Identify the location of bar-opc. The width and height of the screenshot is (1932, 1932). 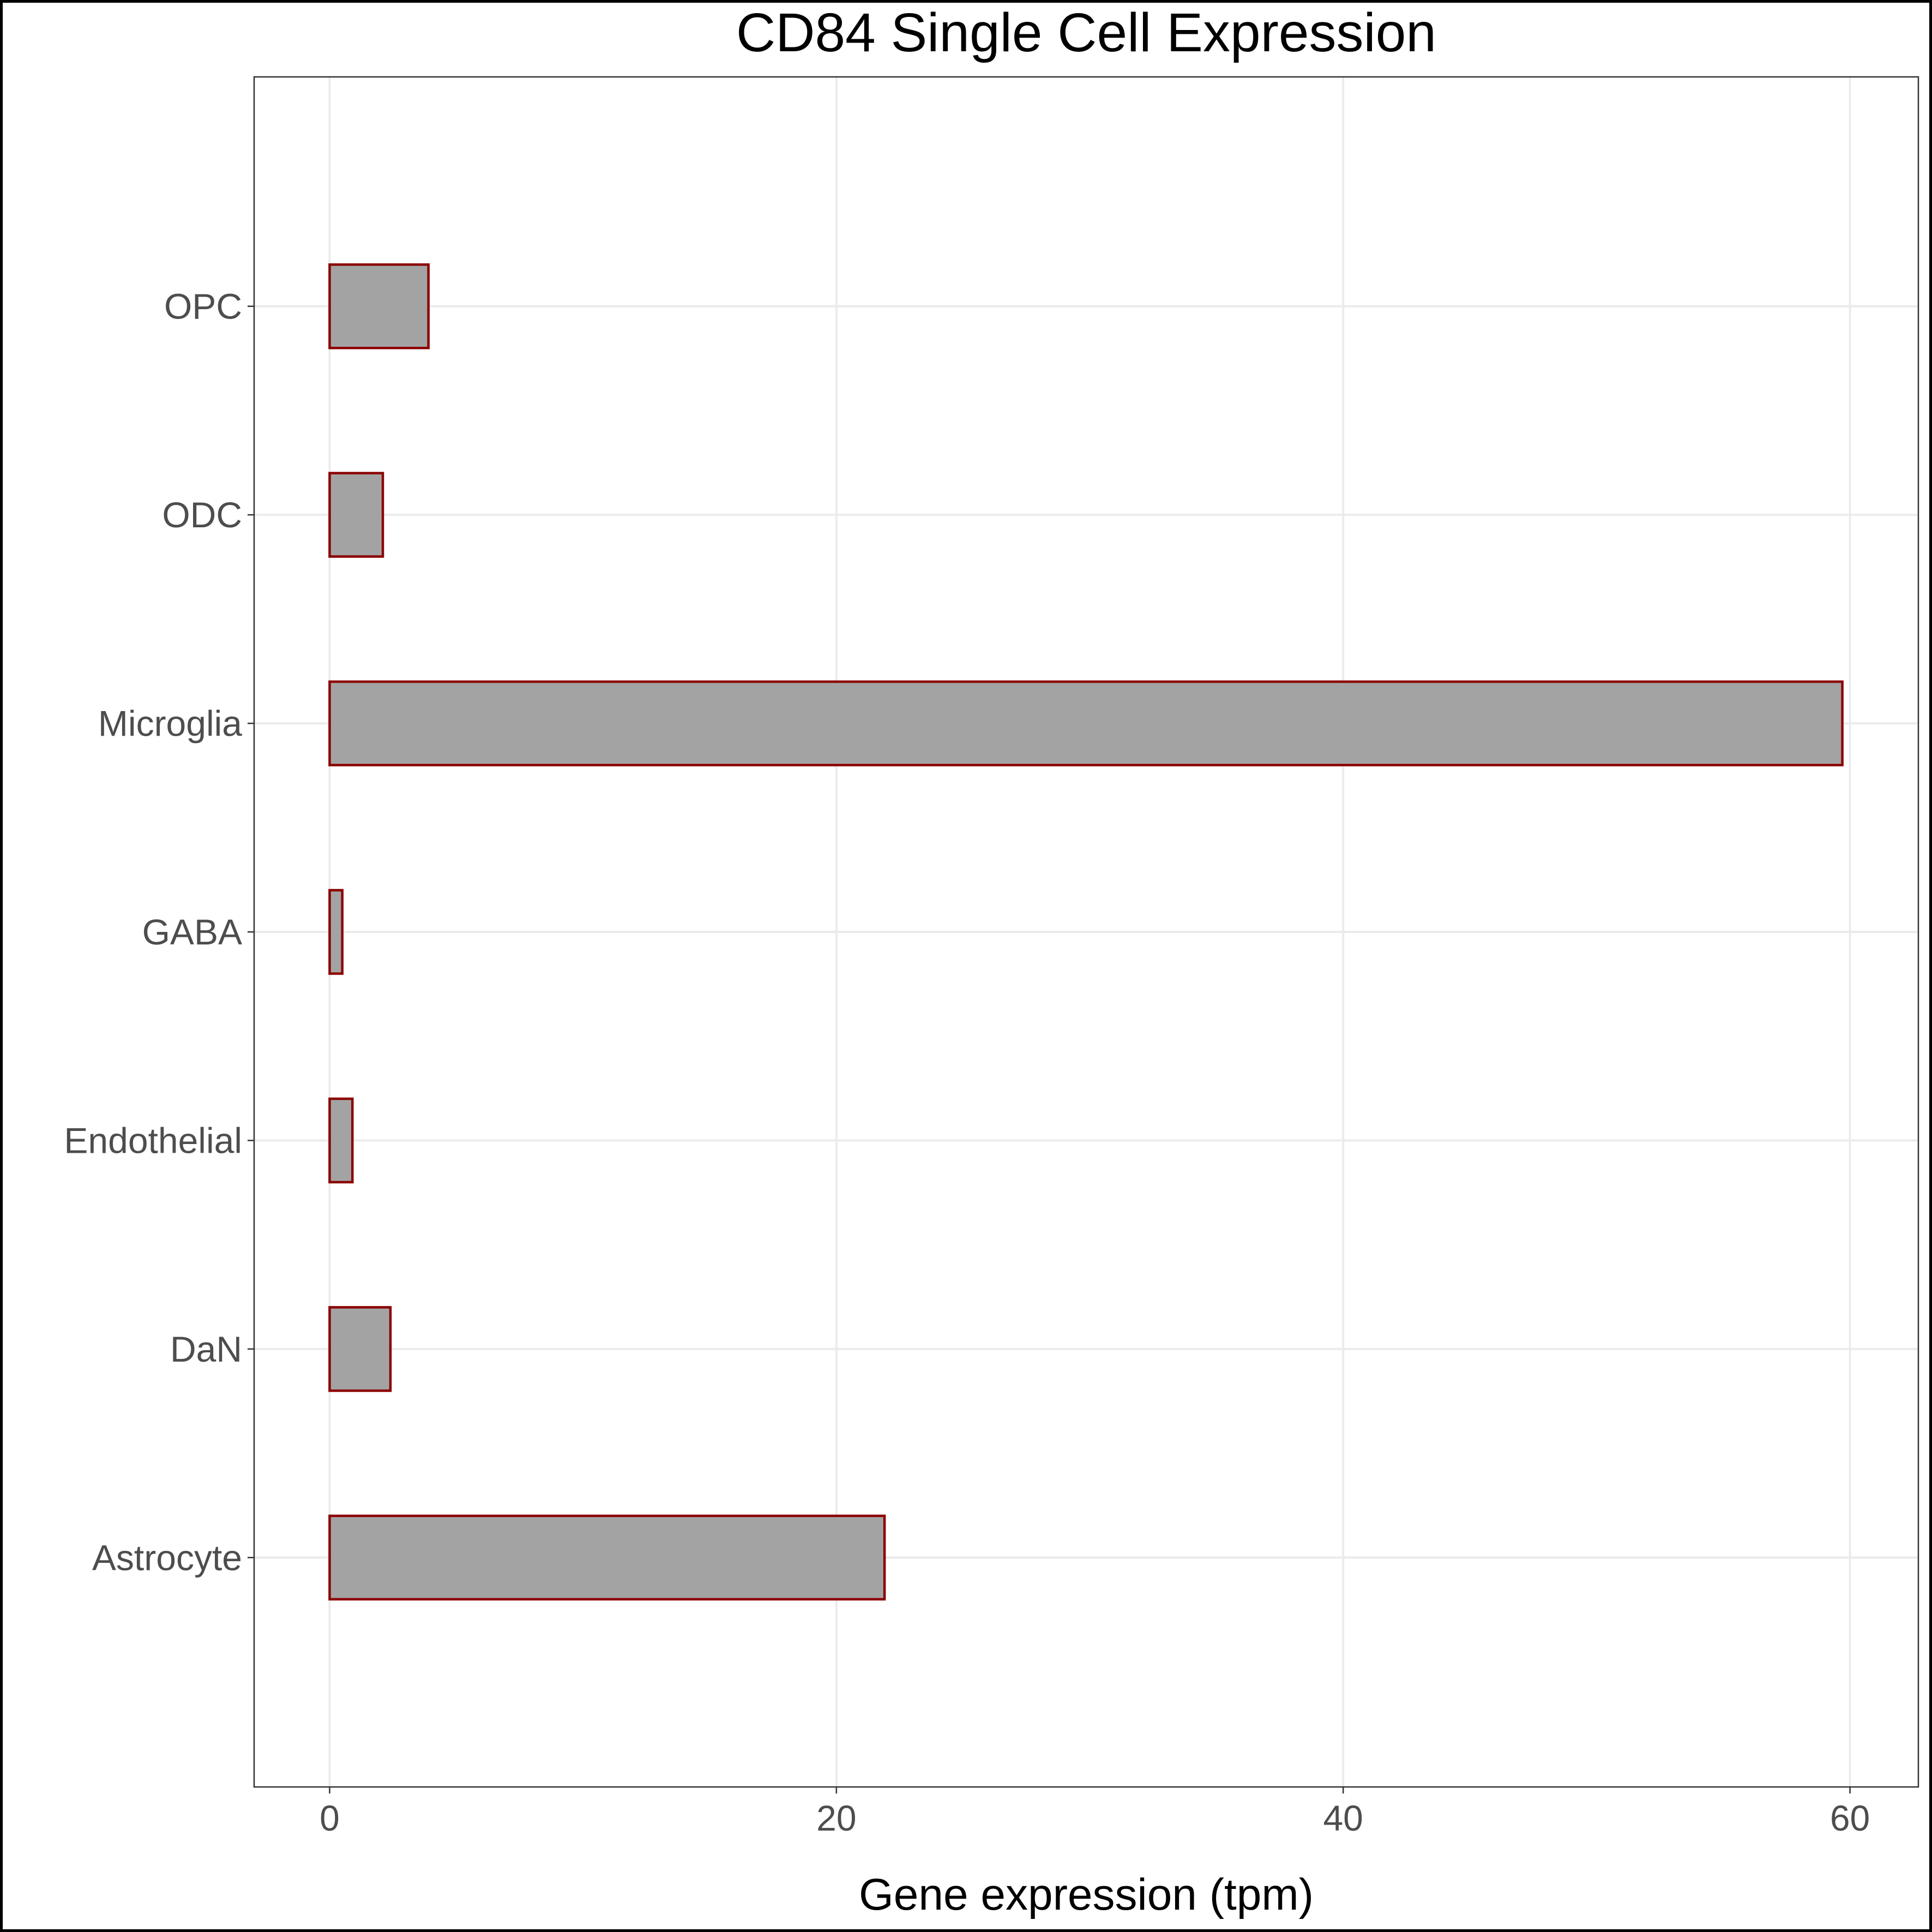
(379, 306).